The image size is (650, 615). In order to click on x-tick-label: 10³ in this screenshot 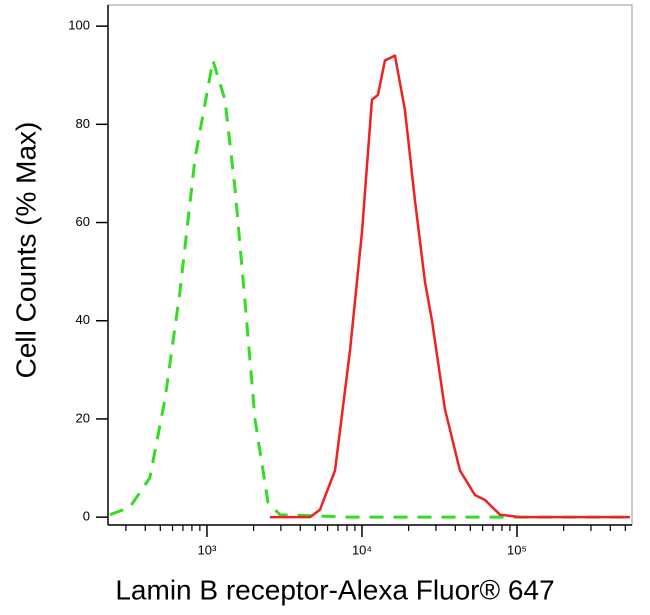, I will do `click(207, 549)`.